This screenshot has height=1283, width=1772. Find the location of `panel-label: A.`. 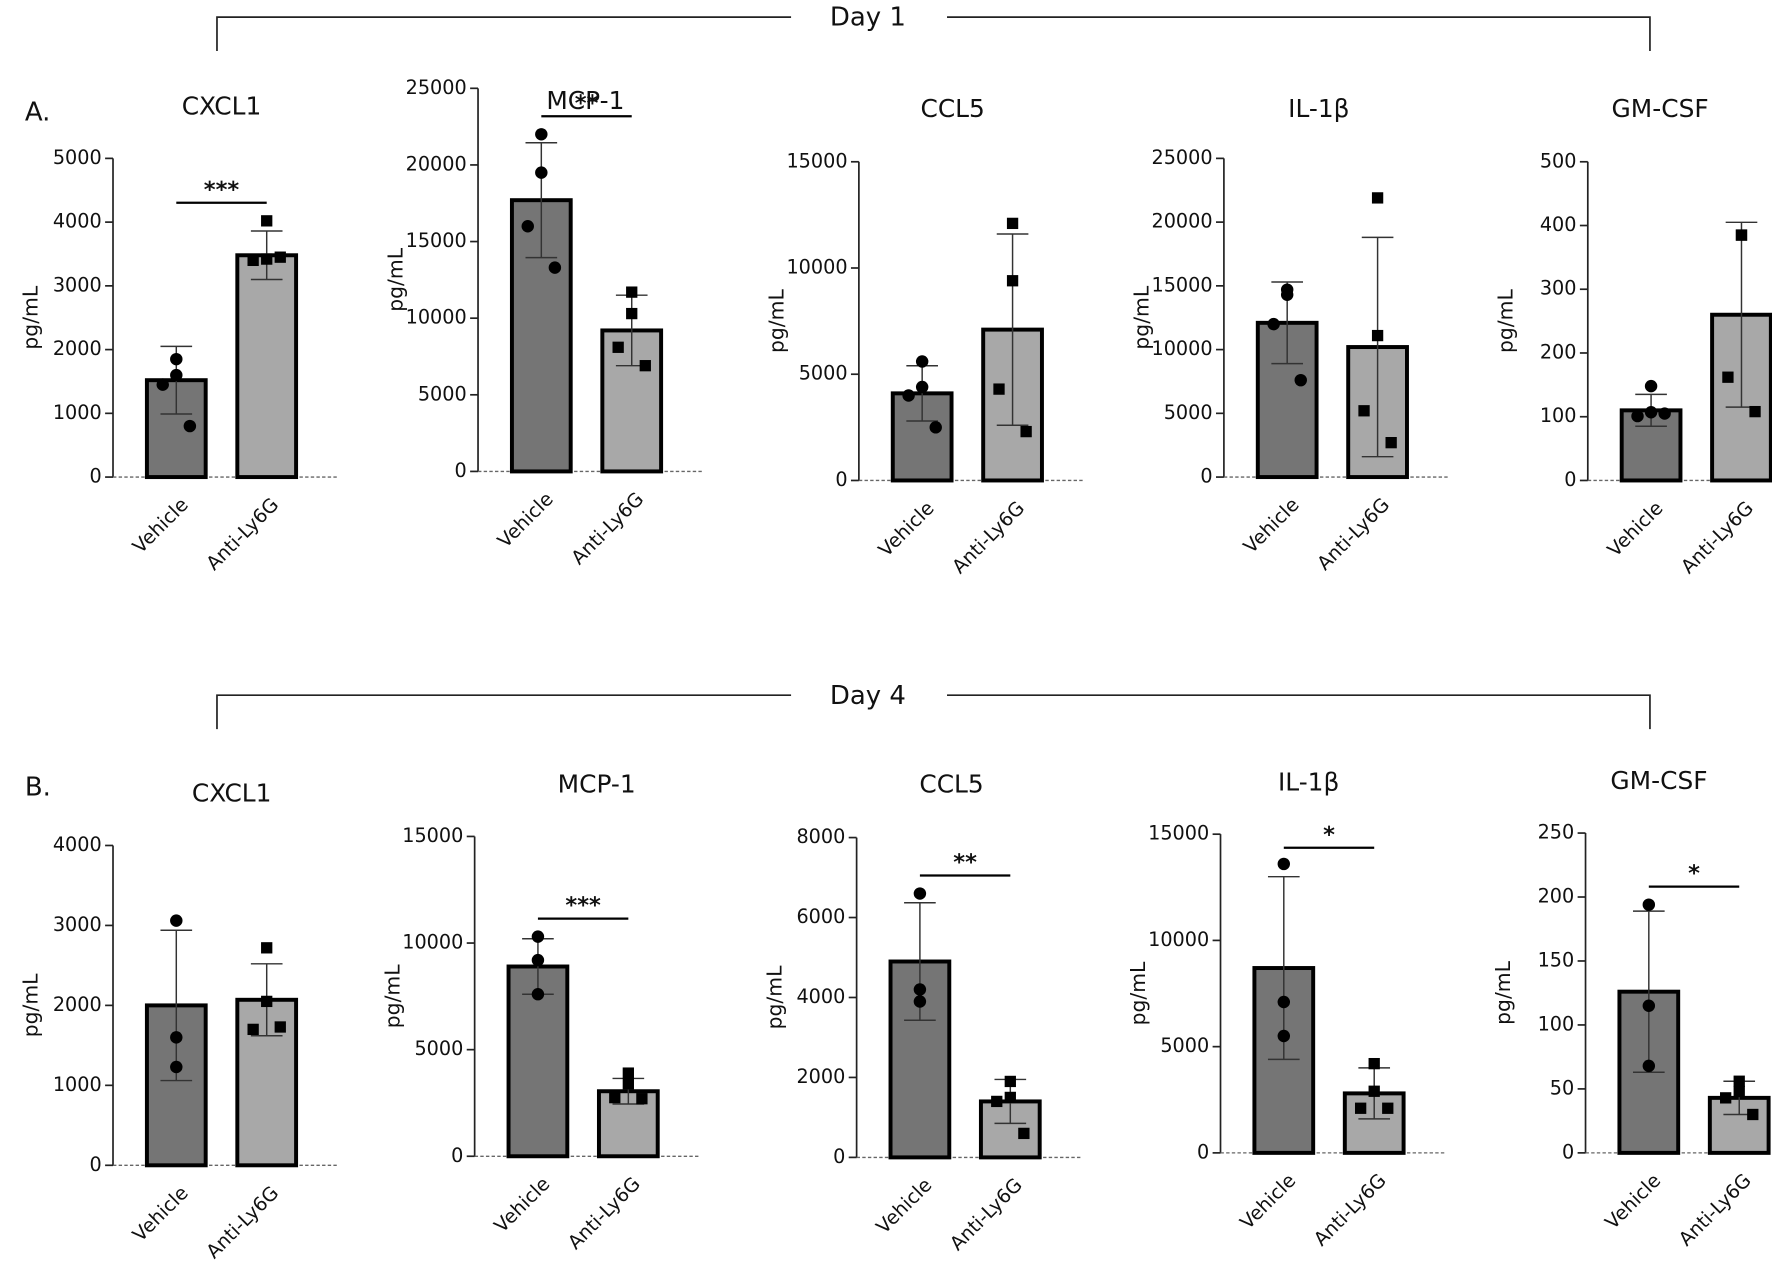

panel-label: A. is located at coordinates (38, 113).